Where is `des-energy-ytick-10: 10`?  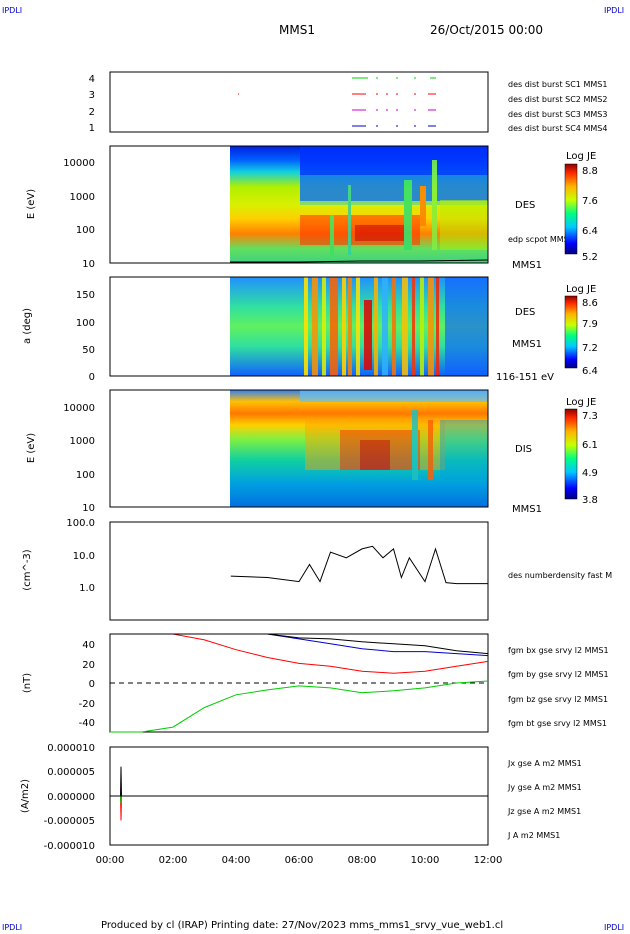
des-energy-ytick-10: 10 is located at coordinates (88, 264).